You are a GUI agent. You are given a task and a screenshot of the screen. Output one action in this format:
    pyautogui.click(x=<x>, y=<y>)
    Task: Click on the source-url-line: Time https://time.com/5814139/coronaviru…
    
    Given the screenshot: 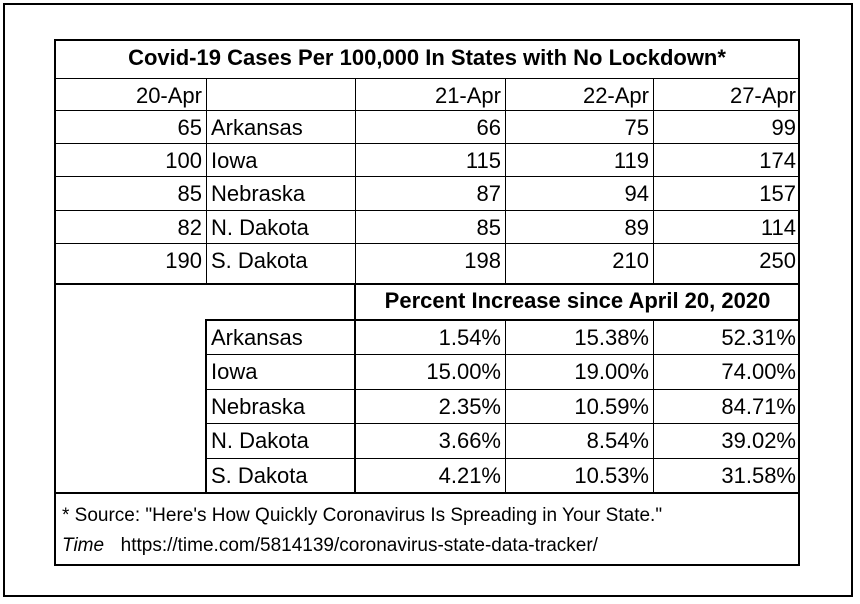 What is the action you would take?
    pyautogui.click(x=330, y=546)
    